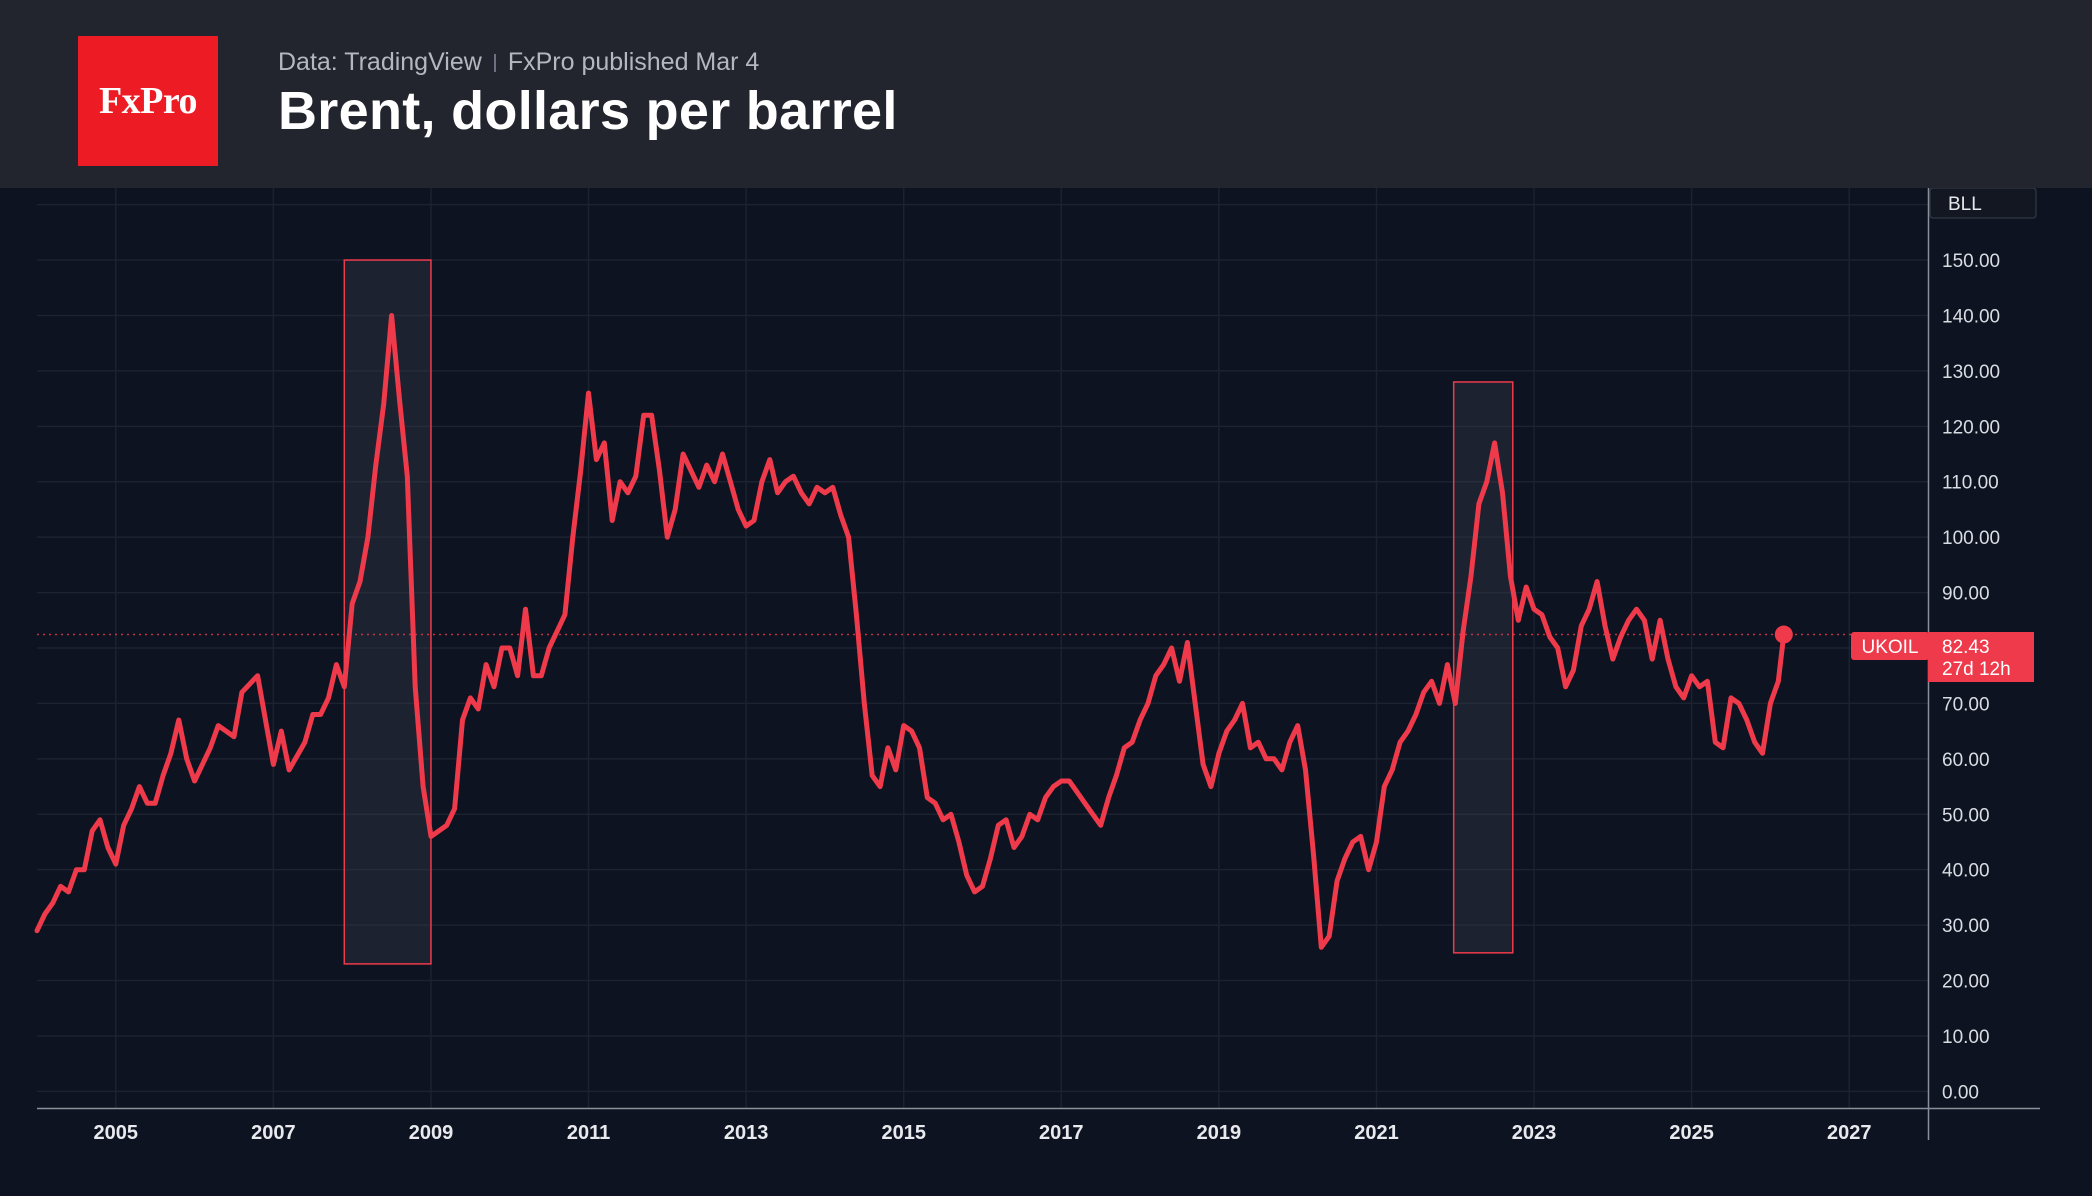 This screenshot has height=1196, width=2092. Describe the element at coordinates (1966, 871) in the screenshot. I see `y-tick-label: 40.00` at that location.